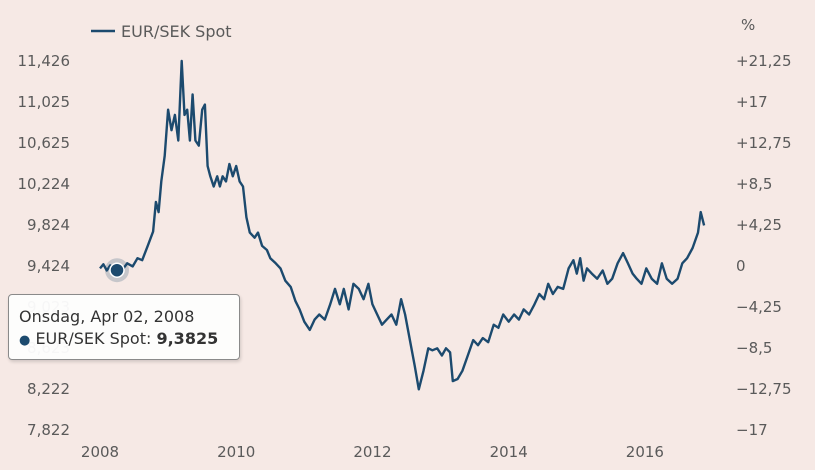 The image size is (815, 470). What do you see at coordinates (754, 348) in the screenshot?
I see `y-right-tick-label: −8,5` at bounding box center [754, 348].